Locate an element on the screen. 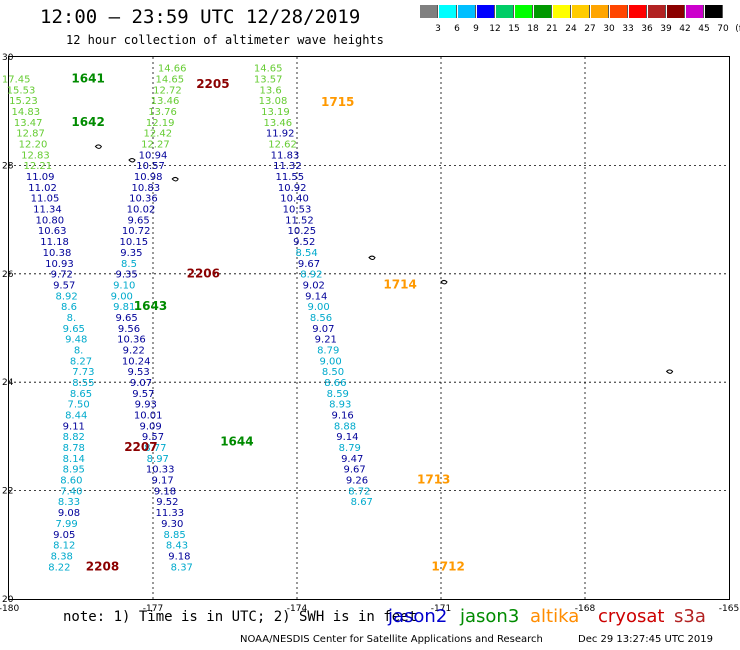 Image resolution: width=740 pixels, height=650 pixels. longitude-tick-label: -168 is located at coordinates (585, 609).